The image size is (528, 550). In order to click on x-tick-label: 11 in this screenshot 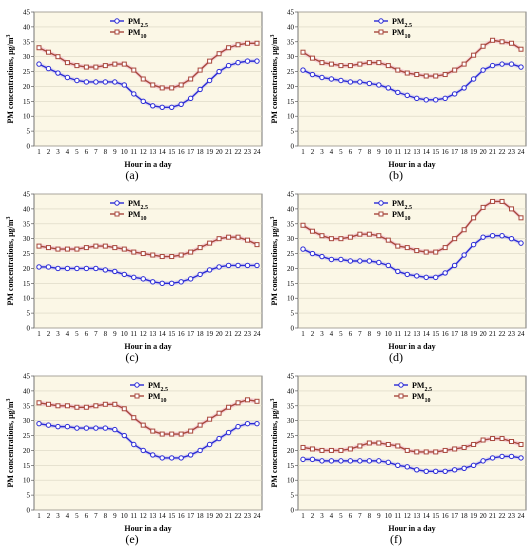, I will do `click(397, 152)`.